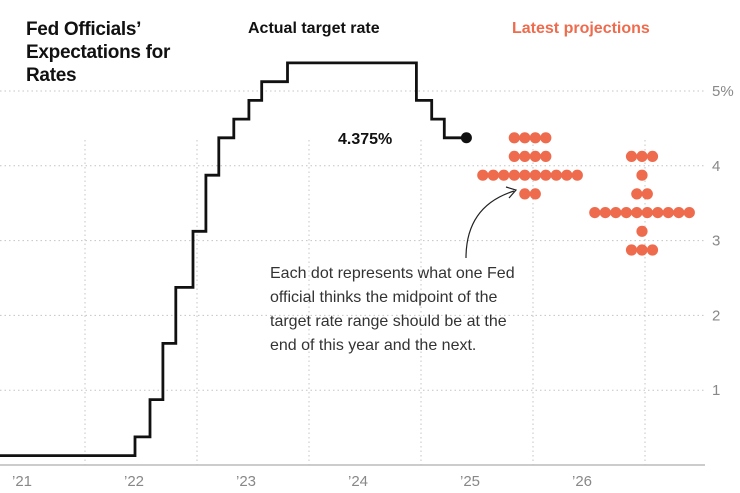 The image size is (740, 493). What do you see at coordinates (723, 241) in the screenshot?
I see `y-axis-ticks: 5% 4 3 2 1` at bounding box center [723, 241].